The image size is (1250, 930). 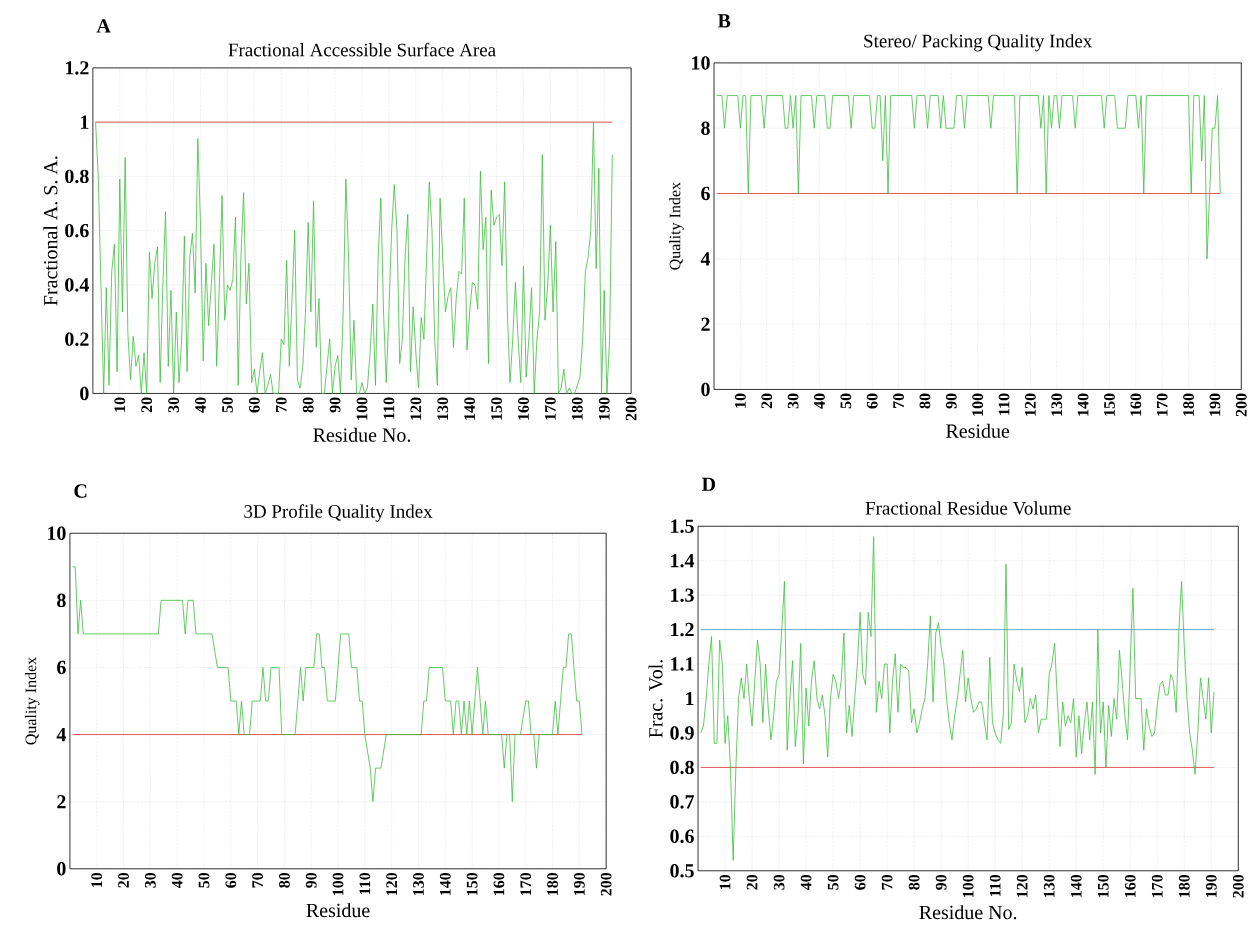 I want to click on y-tick-label: 4, so click(x=705, y=259).